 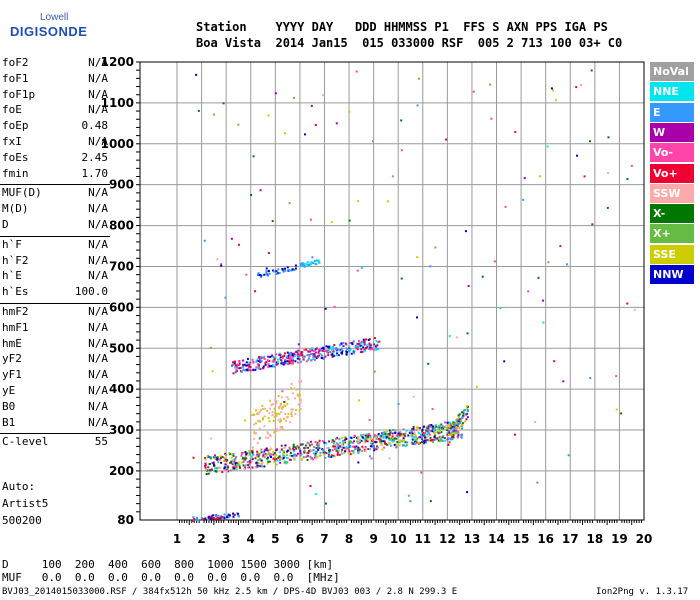 I want to click on legend-item: NoVal, so click(x=672, y=71).